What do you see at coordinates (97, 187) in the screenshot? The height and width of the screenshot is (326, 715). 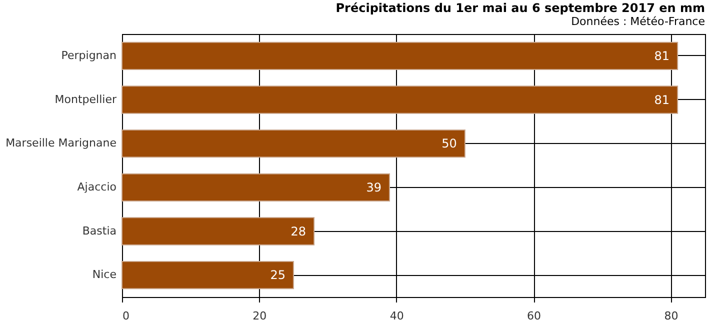 I see `y-tick-label: Ajaccio` at bounding box center [97, 187].